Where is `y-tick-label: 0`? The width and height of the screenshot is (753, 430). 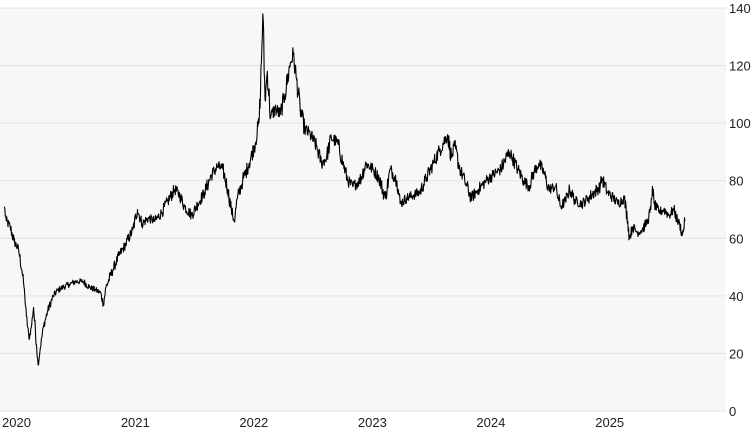 y-tick-label: 0 is located at coordinates (732, 411).